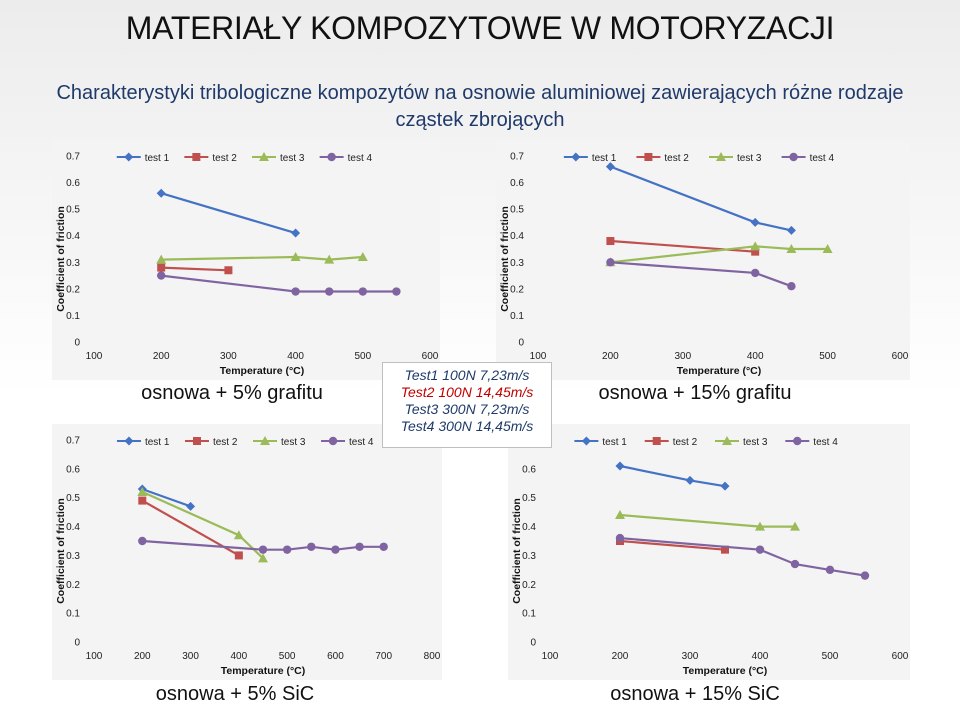  I want to click on x-tick-label: 400, so click(760, 656).